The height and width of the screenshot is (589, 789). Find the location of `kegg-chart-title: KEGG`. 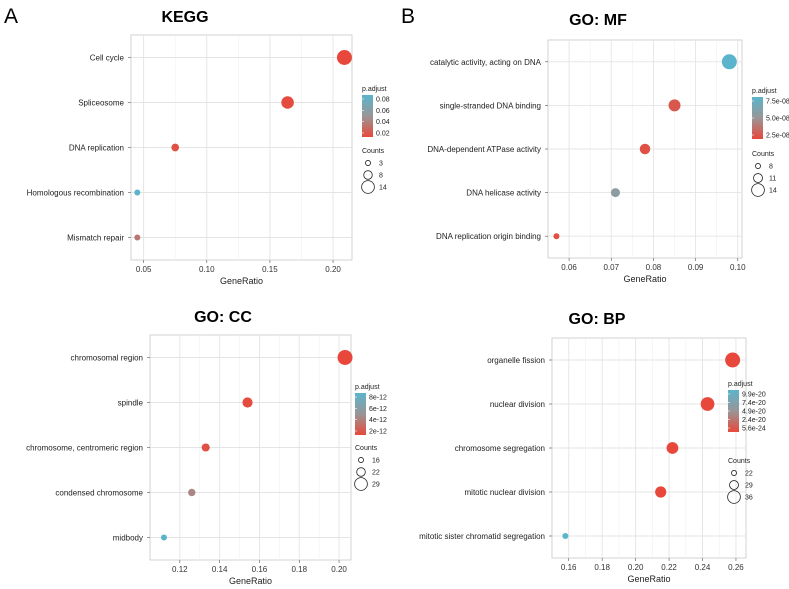

kegg-chart-title: KEGG is located at coordinates (184, 17).